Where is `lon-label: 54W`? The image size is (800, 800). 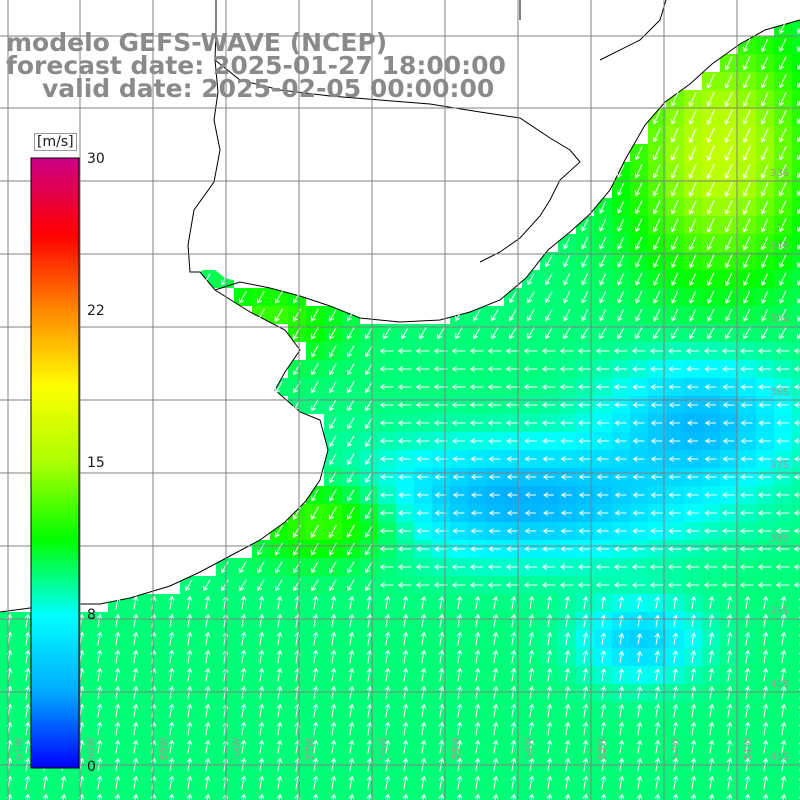 lon-label: 54W is located at coordinates (529, 748).